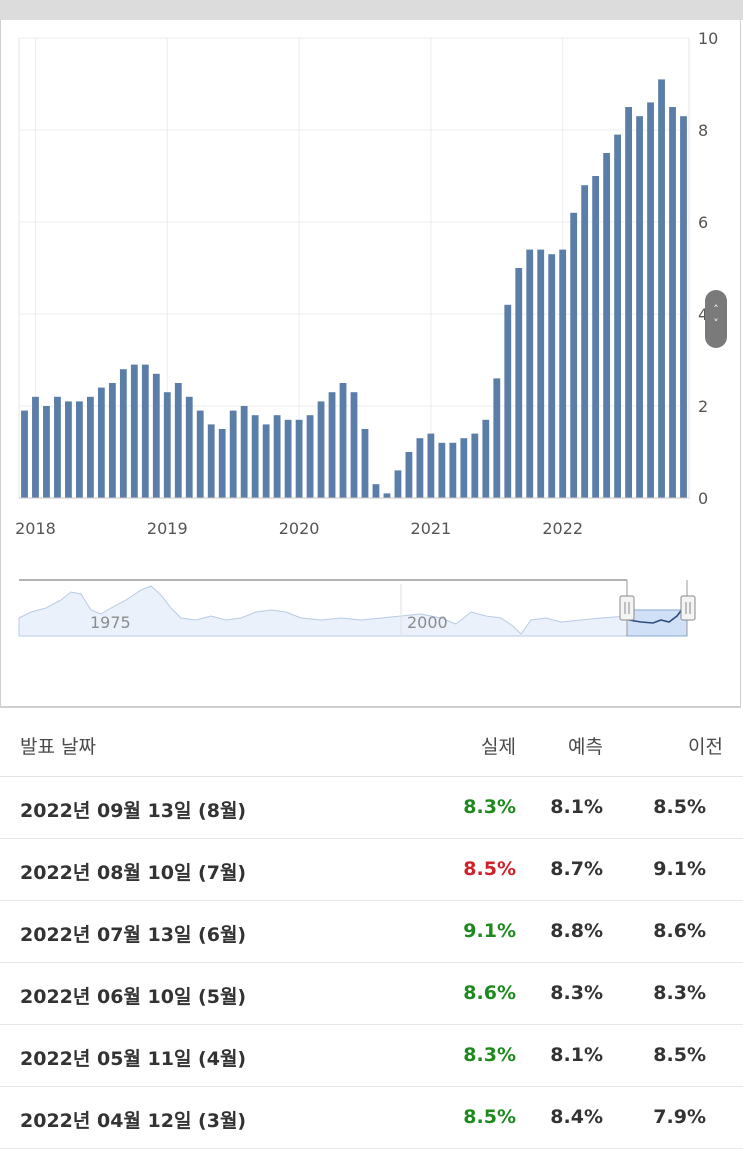 This screenshot has height=1149, width=743. What do you see at coordinates (133, 1059) in the screenshot?
I see `release-date: 2022년 05월 11일 (4월)` at bounding box center [133, 1059].